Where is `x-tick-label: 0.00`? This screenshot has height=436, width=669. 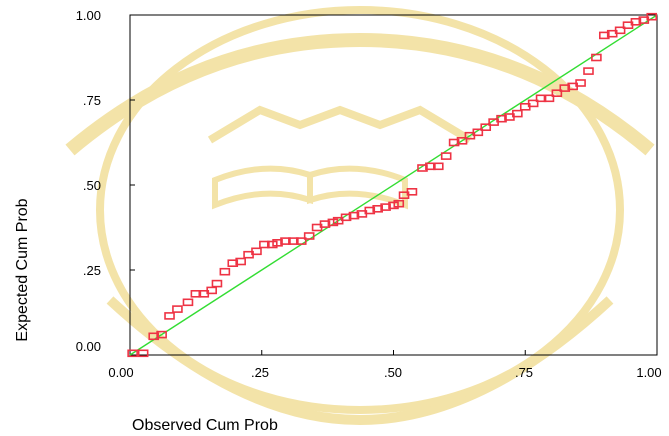 x-tick-label: 0.00 is located at coordinates (120, 372).